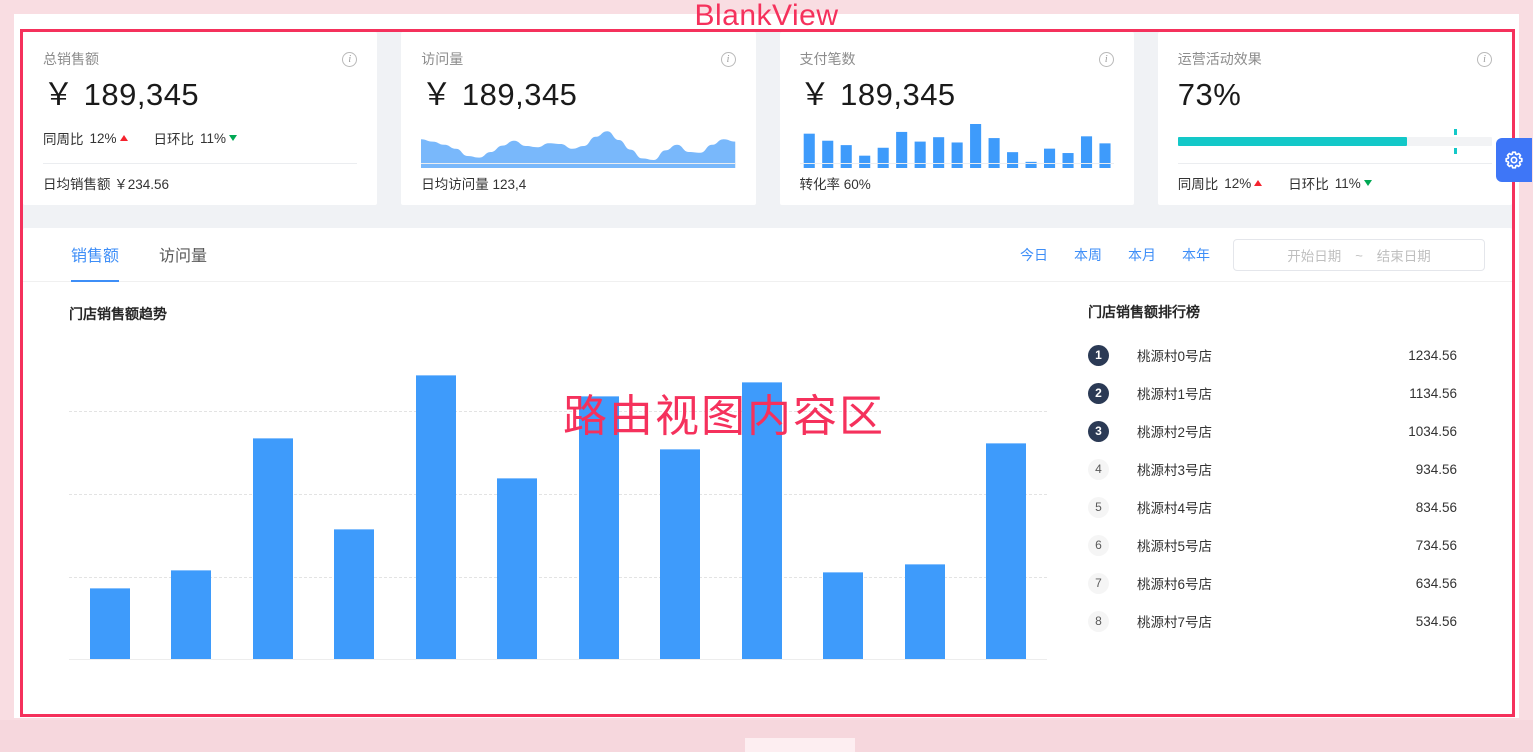  What do you see at coordinates (1456, 151) in the screenshot?
I see `progress-target-tick-bottom` at bounding box center [1456, 151].